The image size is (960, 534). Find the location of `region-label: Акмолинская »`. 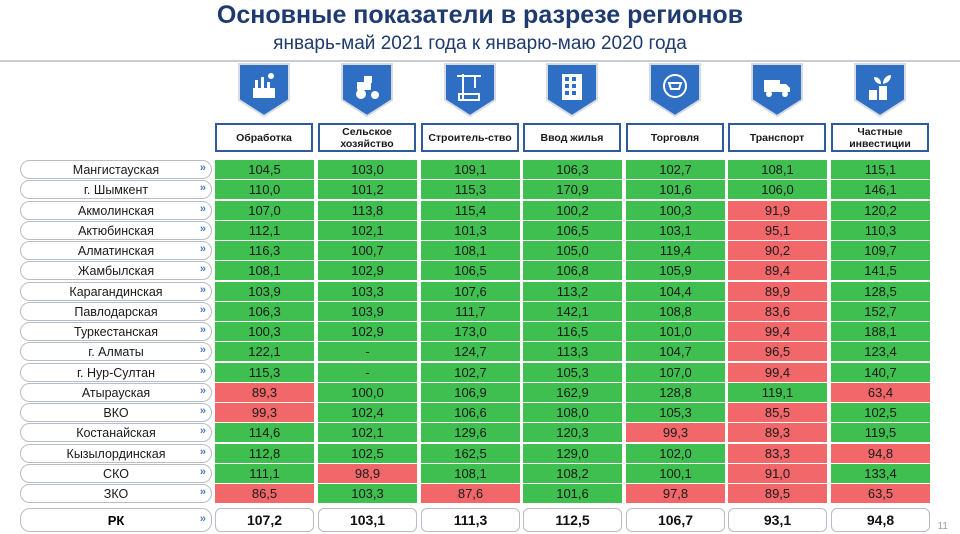

region-label: Акмолинская » is located at coordinates (116, 210).